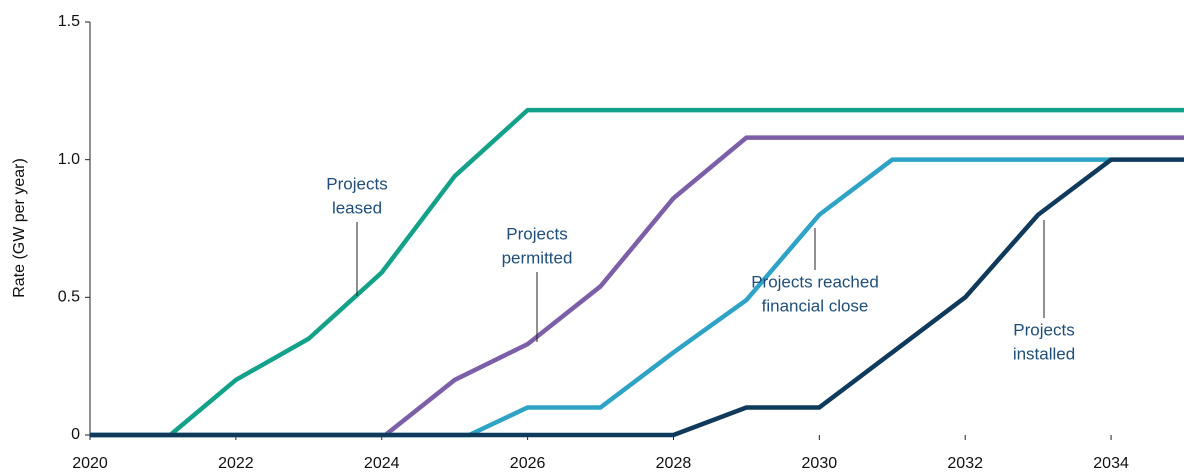 This screenshot has height=473, width=1184. Describe the element at coordinates (75, 434) in the screenshot. I see `y-tick-label: 0` at that location.